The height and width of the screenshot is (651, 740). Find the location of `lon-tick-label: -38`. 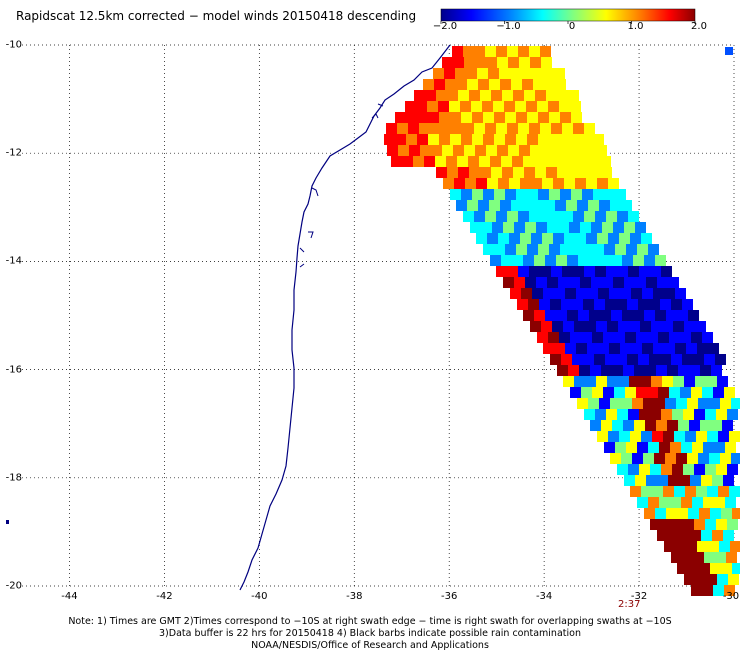

lon-tick-label: -38 is located at coordinates (354, 596).